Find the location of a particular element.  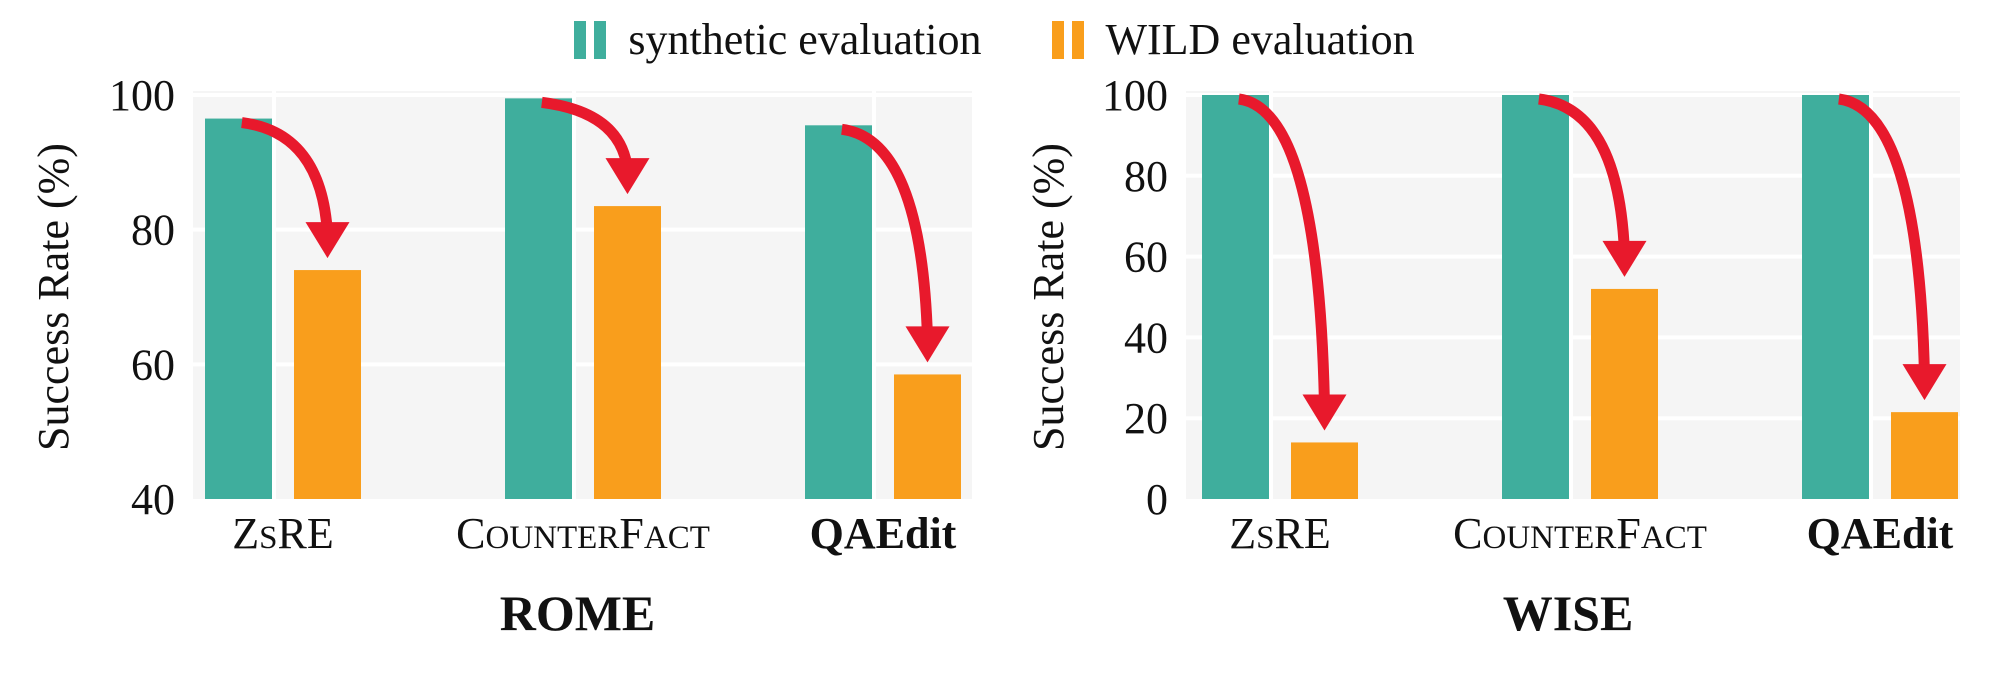

legend: synthetic evaluation WILD evaluation is located at coordinates (994, 39).